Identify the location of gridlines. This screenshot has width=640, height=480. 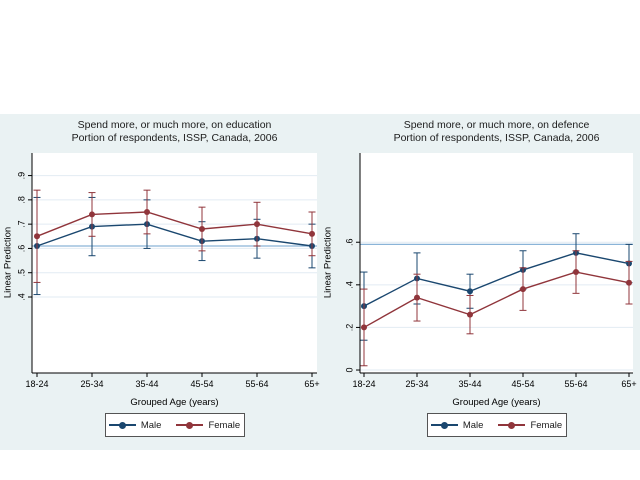
(174, 236).